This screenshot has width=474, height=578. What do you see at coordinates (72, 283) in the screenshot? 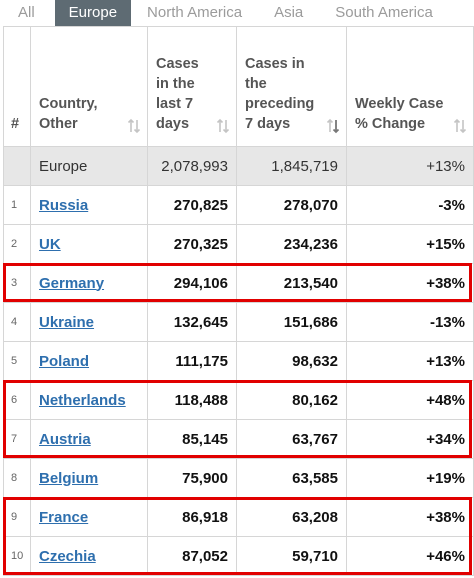
I see `country-link: Germany` at bounding box center [72, 283].